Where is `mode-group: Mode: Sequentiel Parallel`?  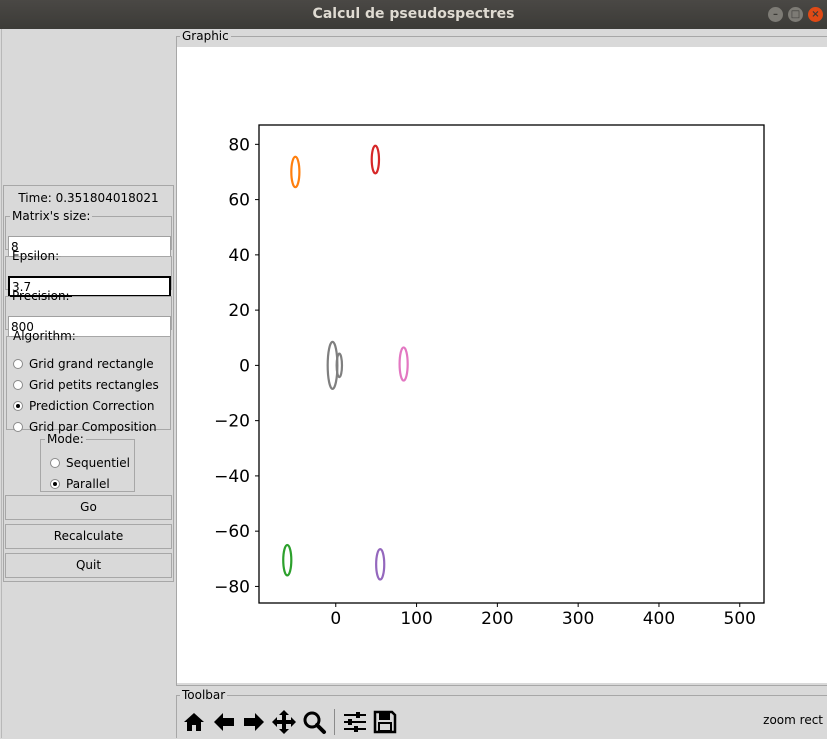 mode-group: Mode: Sequentiel Parallel is located at coordinates (87, 463).